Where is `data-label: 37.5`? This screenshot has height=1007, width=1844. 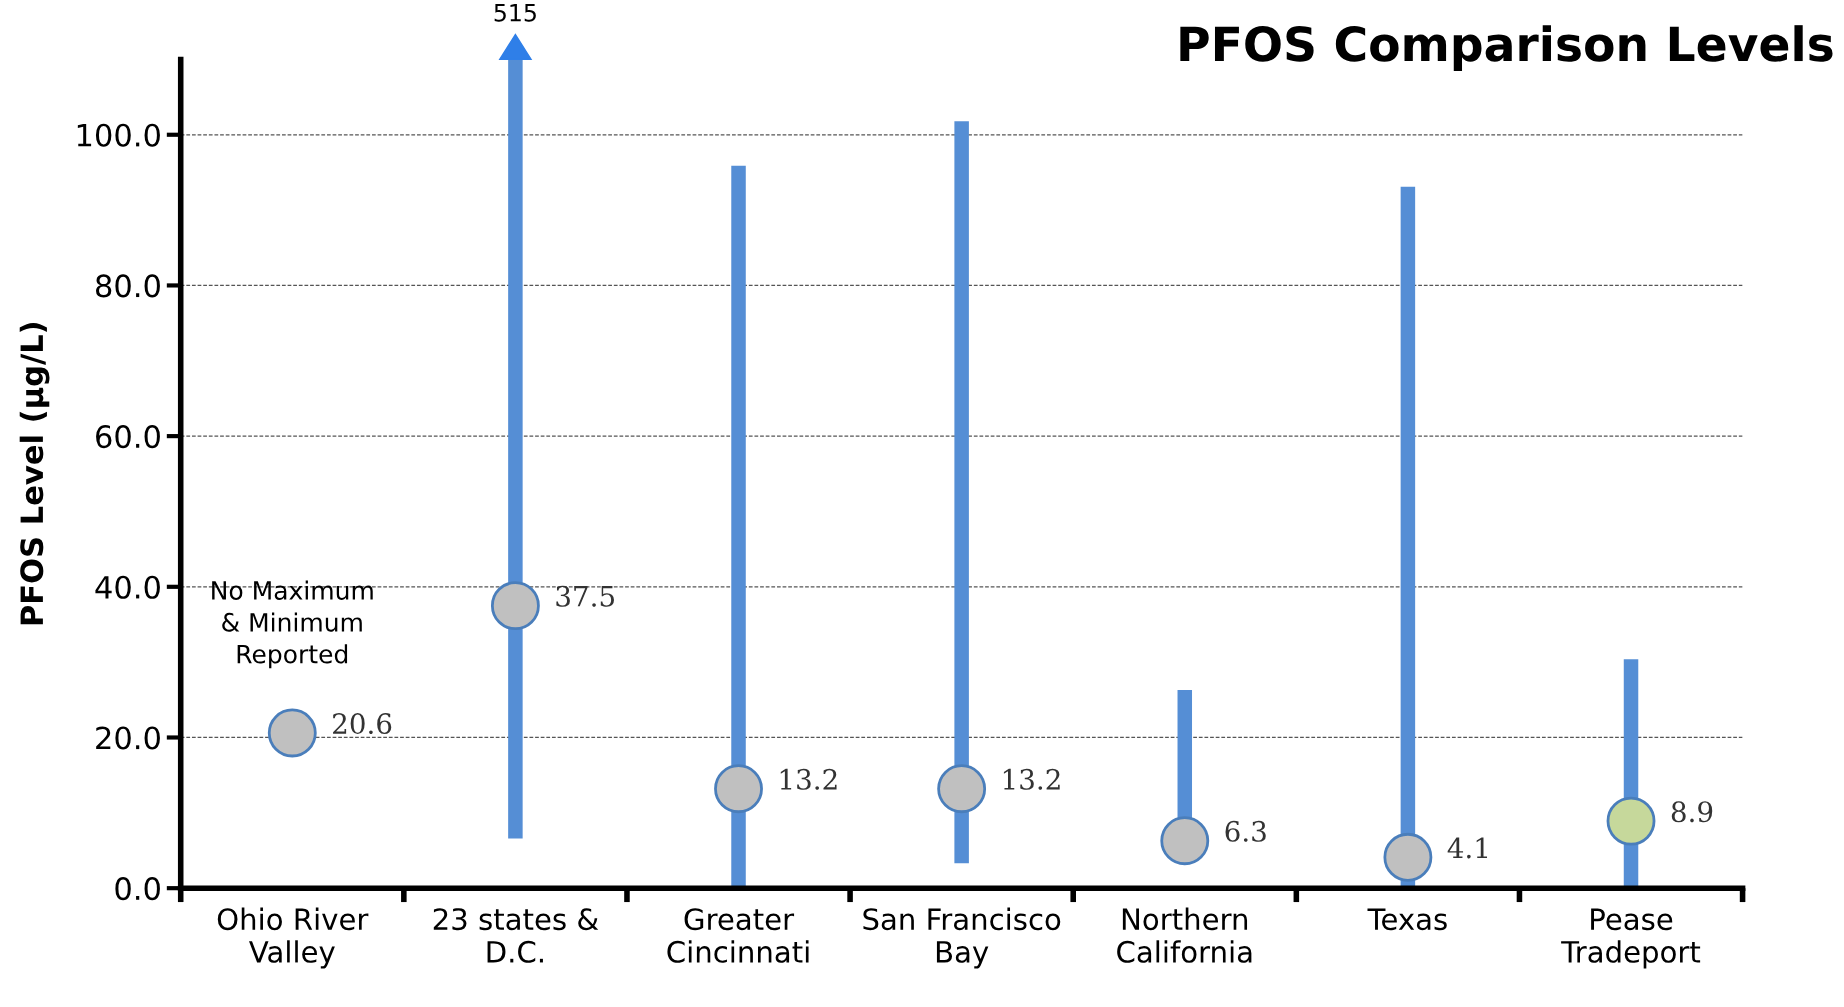 data-label: 37.5 is located at coordinates (585, 596).